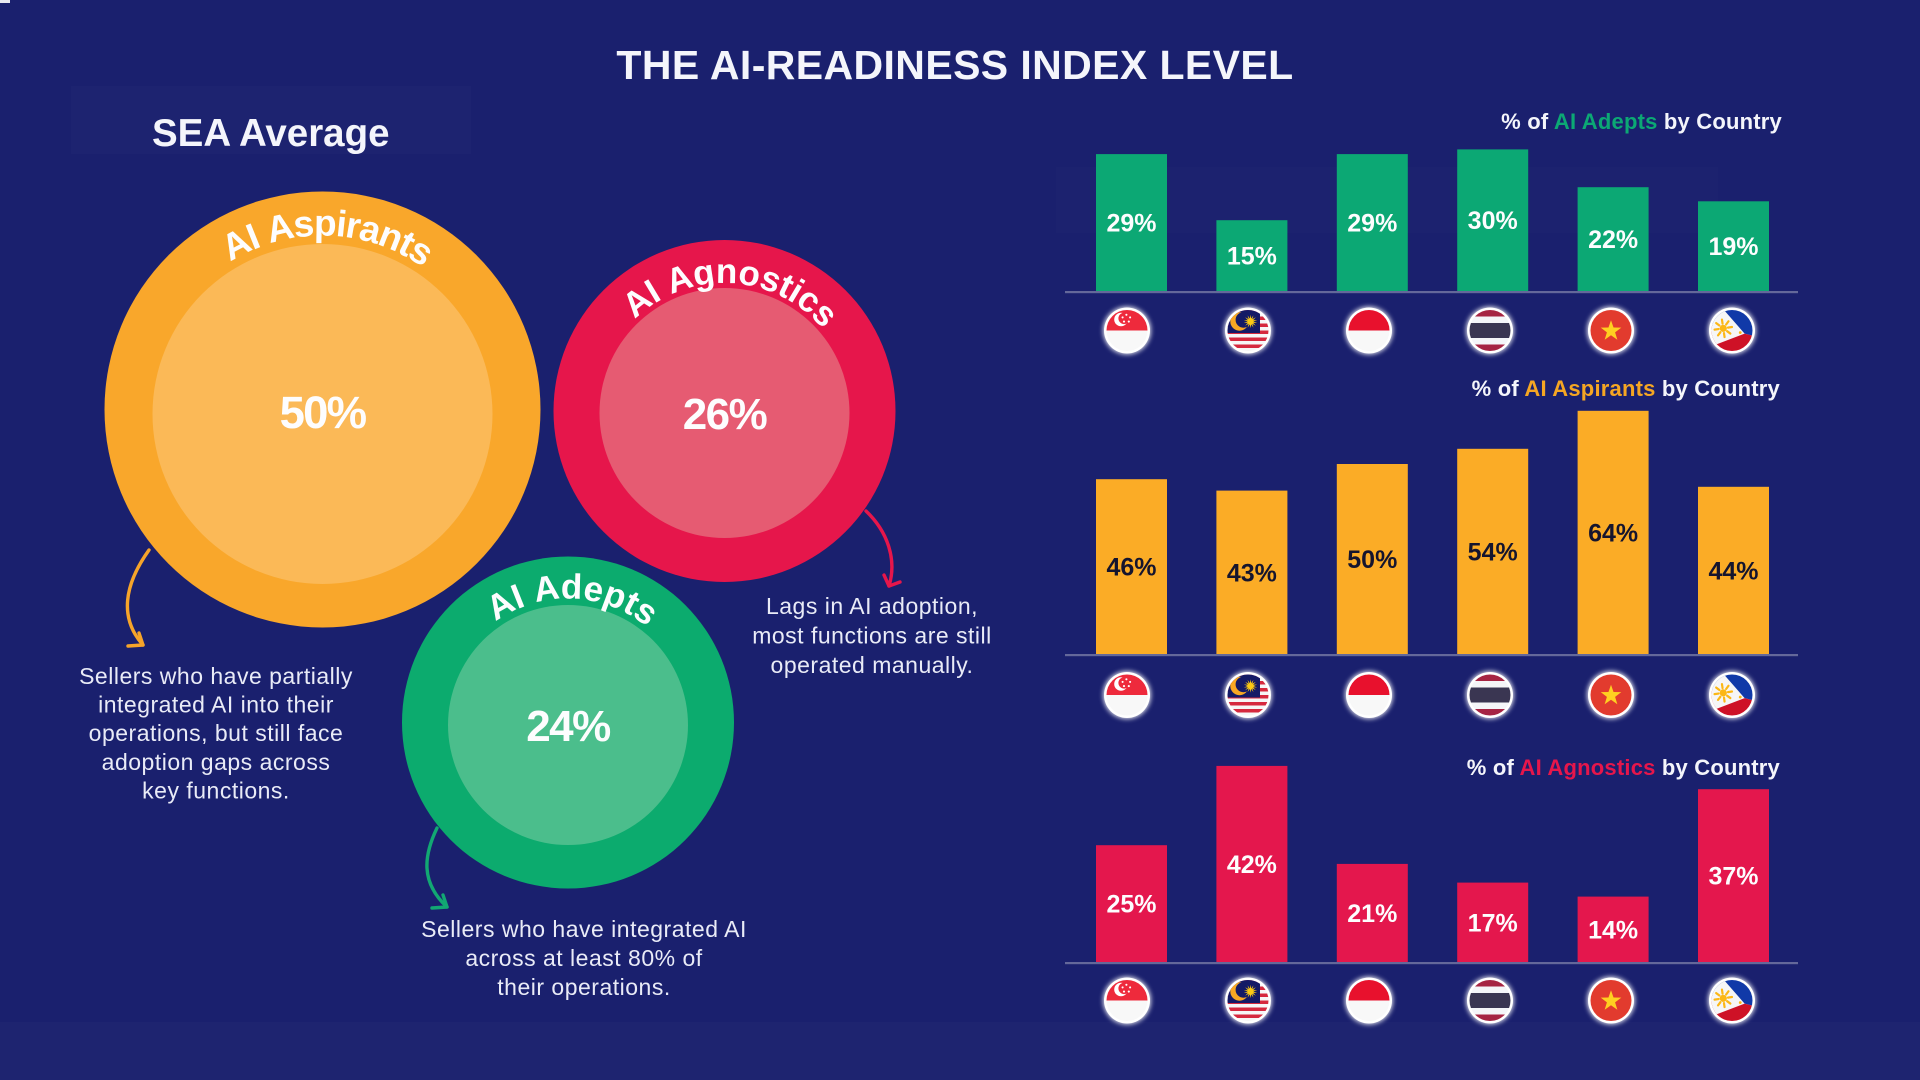 The image size is (1920, 1080). What do you see at coordinates (725, 414) in the screenshot?
I see `svg-text: 26%` at bounding box center [725, 414].